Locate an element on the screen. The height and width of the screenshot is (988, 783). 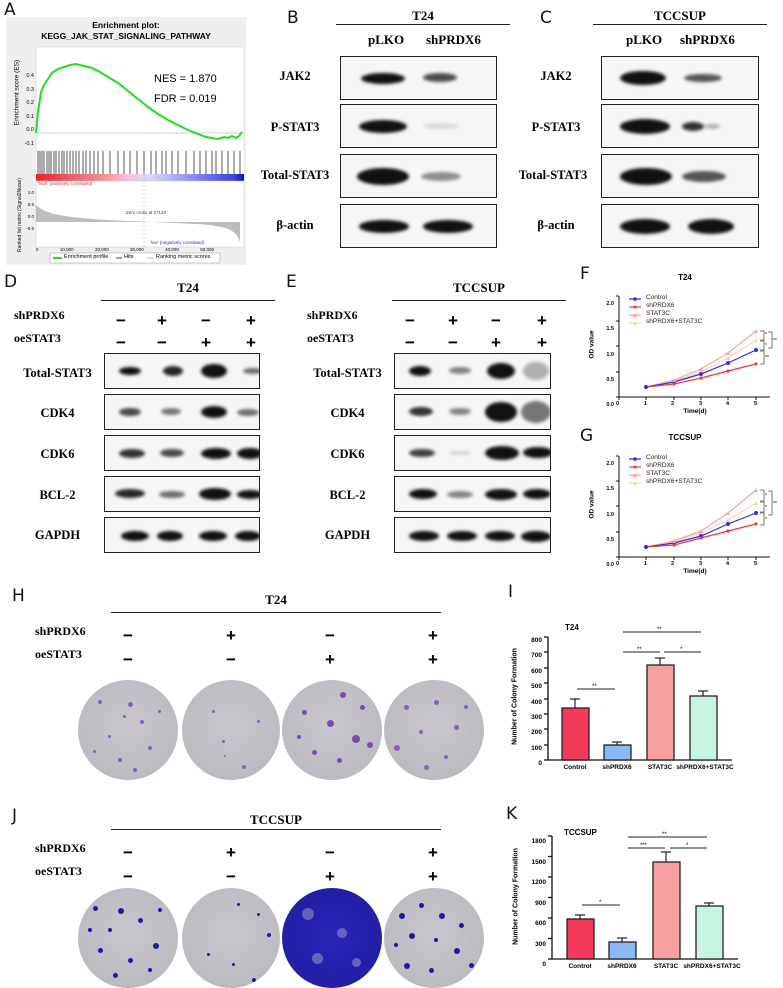
panel-c-row-beta-actin: β-actin is located at coordinates (556, 225).